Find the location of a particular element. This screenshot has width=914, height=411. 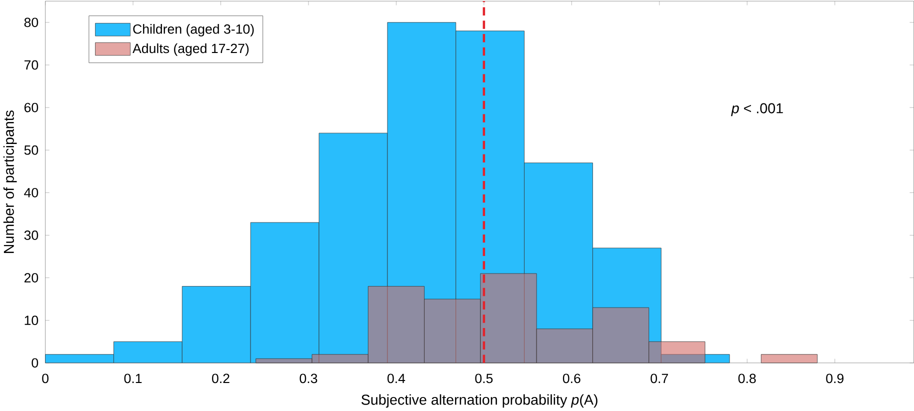

y-axis-title: Number of participants is located at coordinates (10, 181).